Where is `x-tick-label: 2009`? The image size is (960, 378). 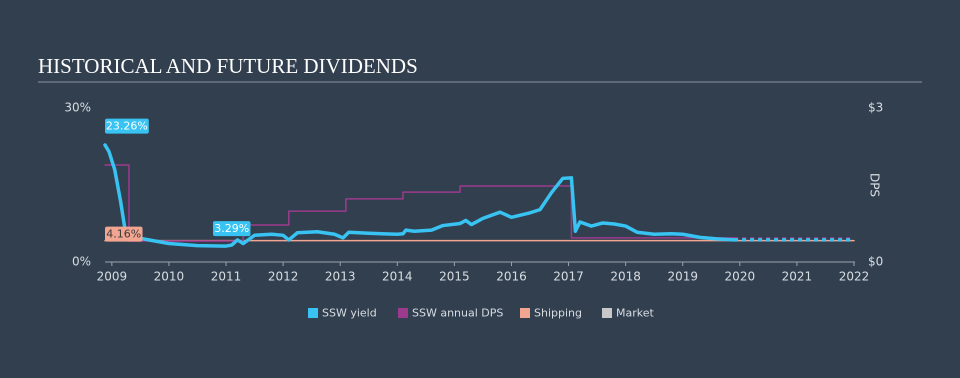 x-tick-label: 2009 is located at coordinates (112, 277).